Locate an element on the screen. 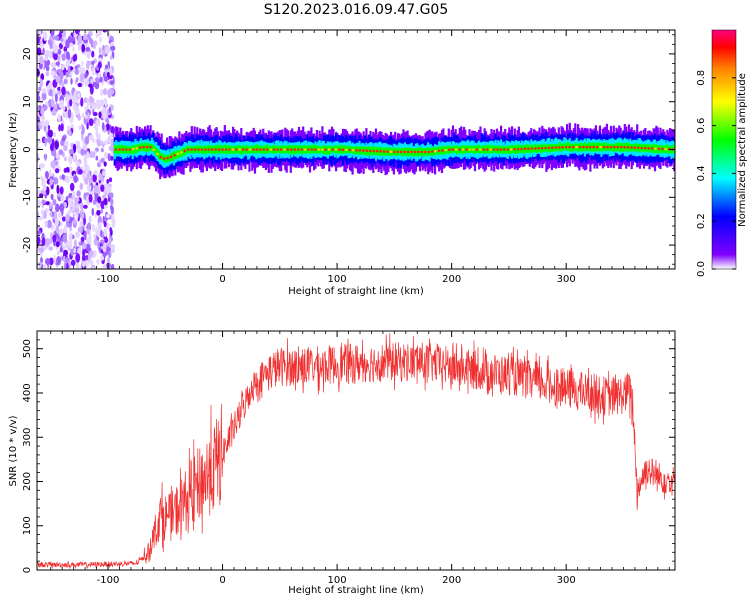 Image resolution: width=750 pixels, height=604 pixels. spectrogram-y-tick-label: -10 is located at coordinates (27, 197).